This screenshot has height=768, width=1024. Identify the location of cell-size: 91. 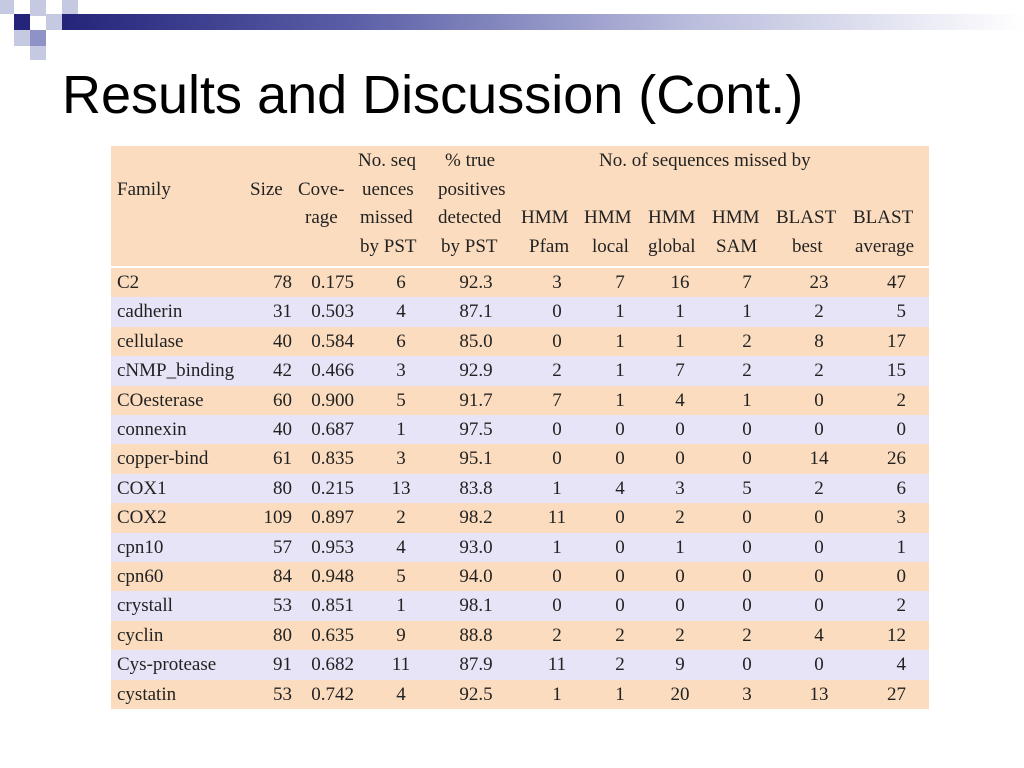
(282, 665).